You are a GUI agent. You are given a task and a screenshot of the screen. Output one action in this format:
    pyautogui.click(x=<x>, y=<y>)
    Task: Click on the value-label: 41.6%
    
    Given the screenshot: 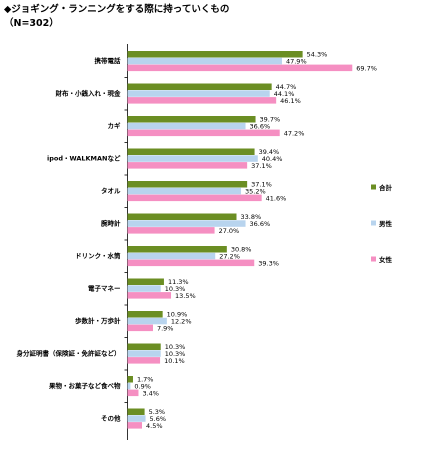 What is the action you would take?
    pyautogui.click(x=276, y=198)
    